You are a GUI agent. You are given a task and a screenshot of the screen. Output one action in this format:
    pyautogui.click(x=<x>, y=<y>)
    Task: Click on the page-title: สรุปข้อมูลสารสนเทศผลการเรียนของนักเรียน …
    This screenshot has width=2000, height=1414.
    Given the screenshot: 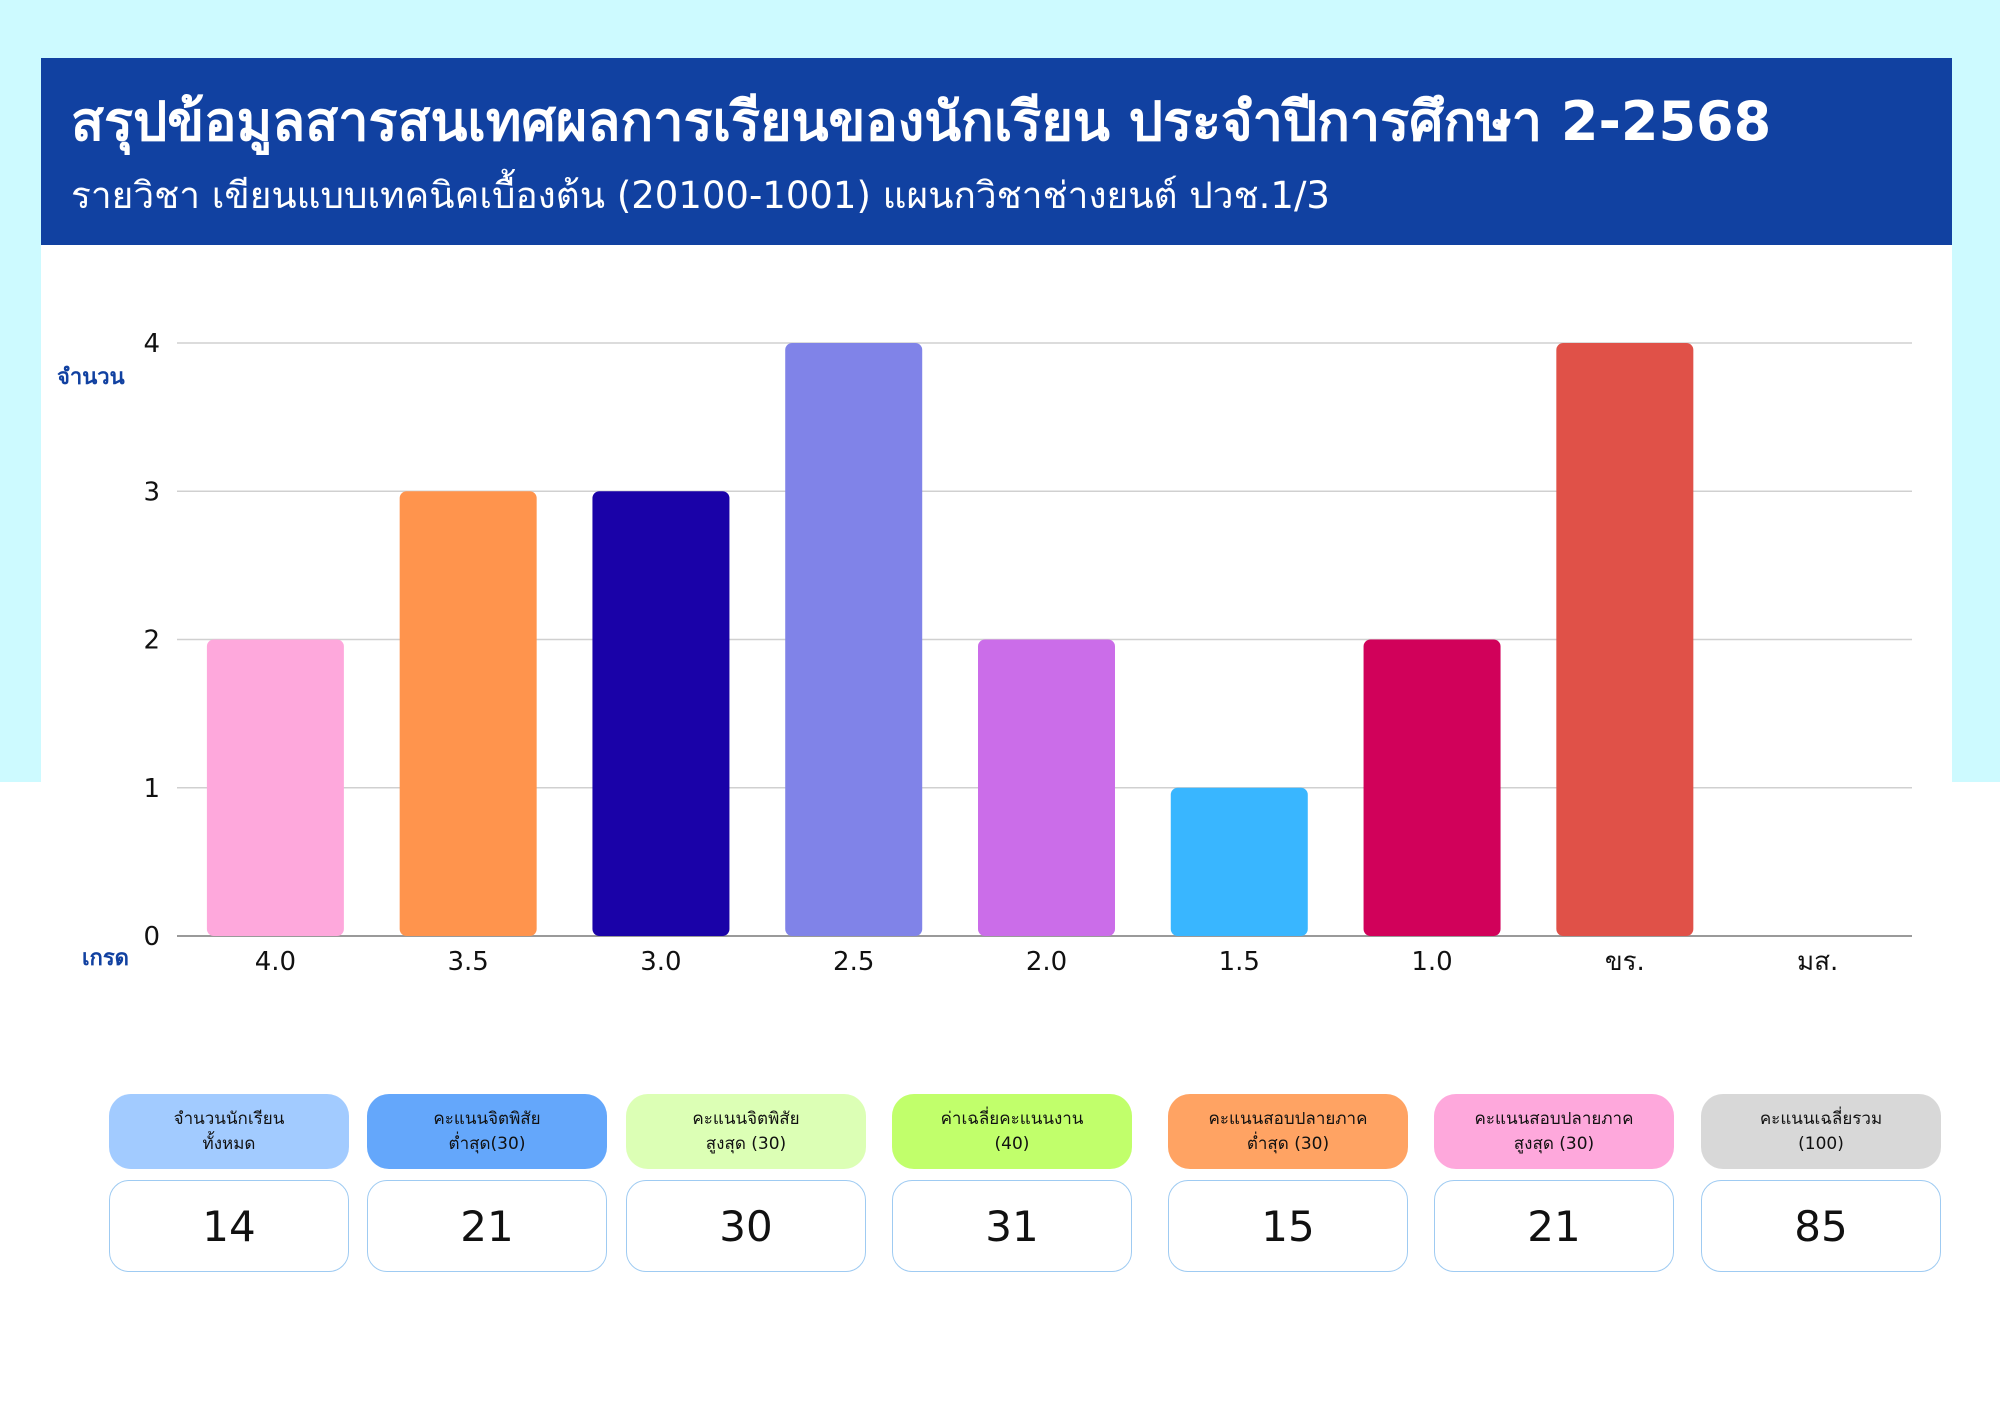 What is the action you would take?
    pyautogui.click(x=921, y=121)
    